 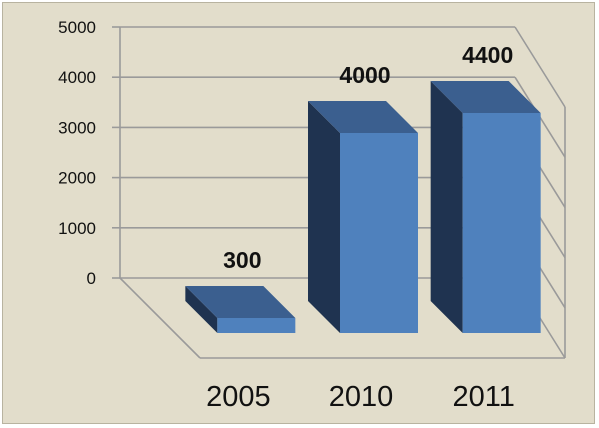 I want to click on ytick-label: 5000, so click(x=77, y=27).